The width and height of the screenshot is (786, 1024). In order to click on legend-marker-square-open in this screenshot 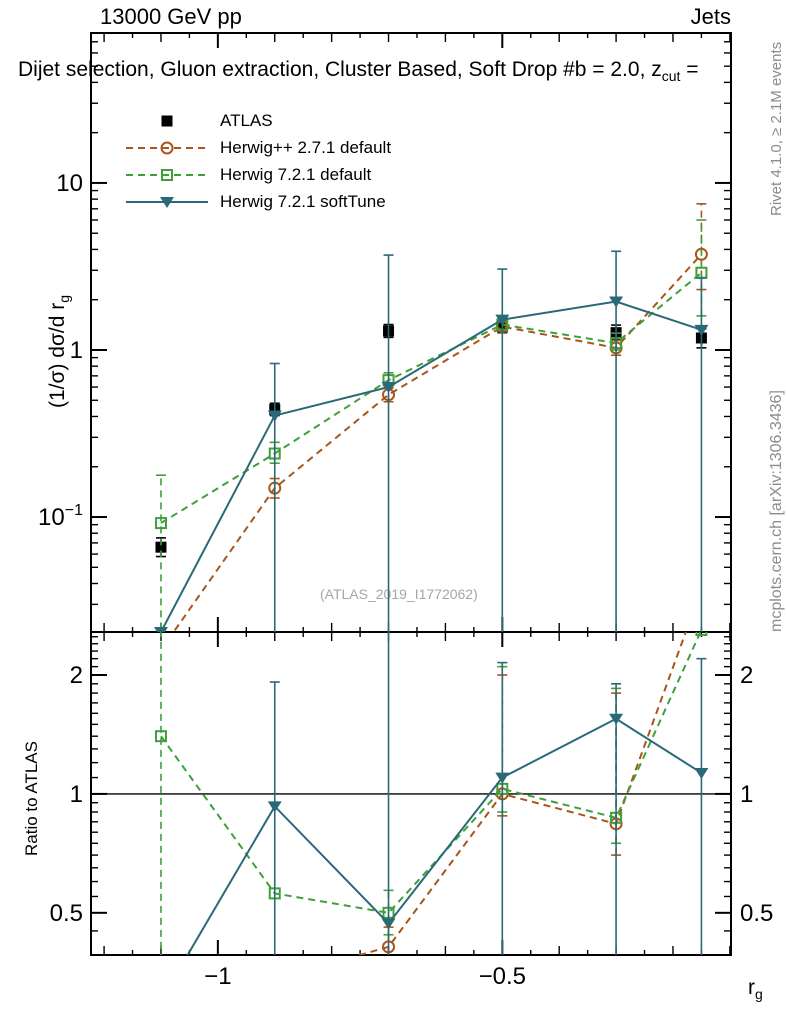, I will do `click(167, 175)`.